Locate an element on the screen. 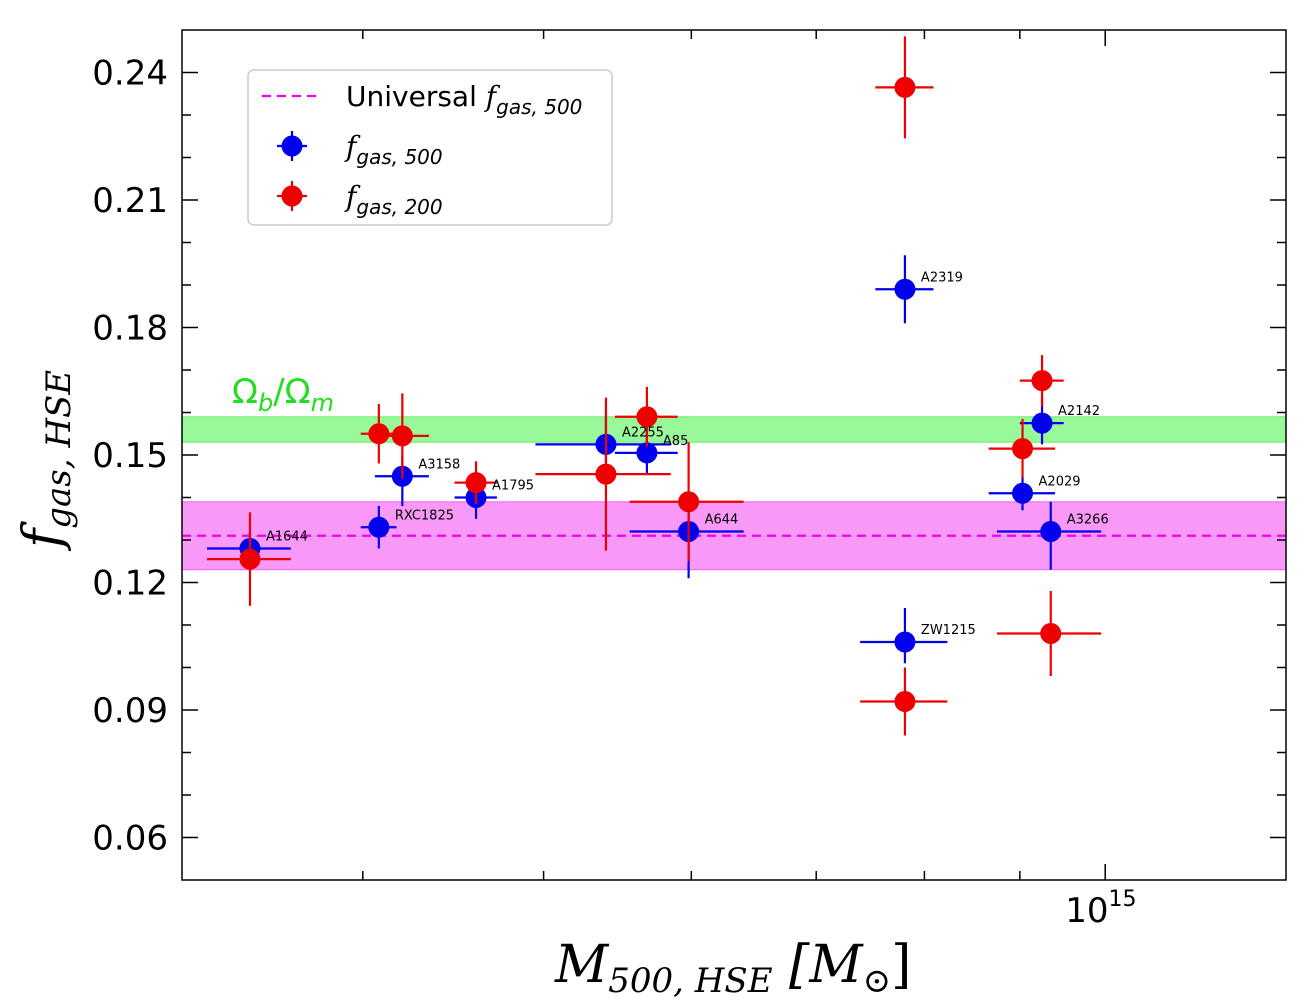 The image size is (1300, 1000). baryon-fraction-label: Ωb/Ωm is located at coordinates (283, 394).